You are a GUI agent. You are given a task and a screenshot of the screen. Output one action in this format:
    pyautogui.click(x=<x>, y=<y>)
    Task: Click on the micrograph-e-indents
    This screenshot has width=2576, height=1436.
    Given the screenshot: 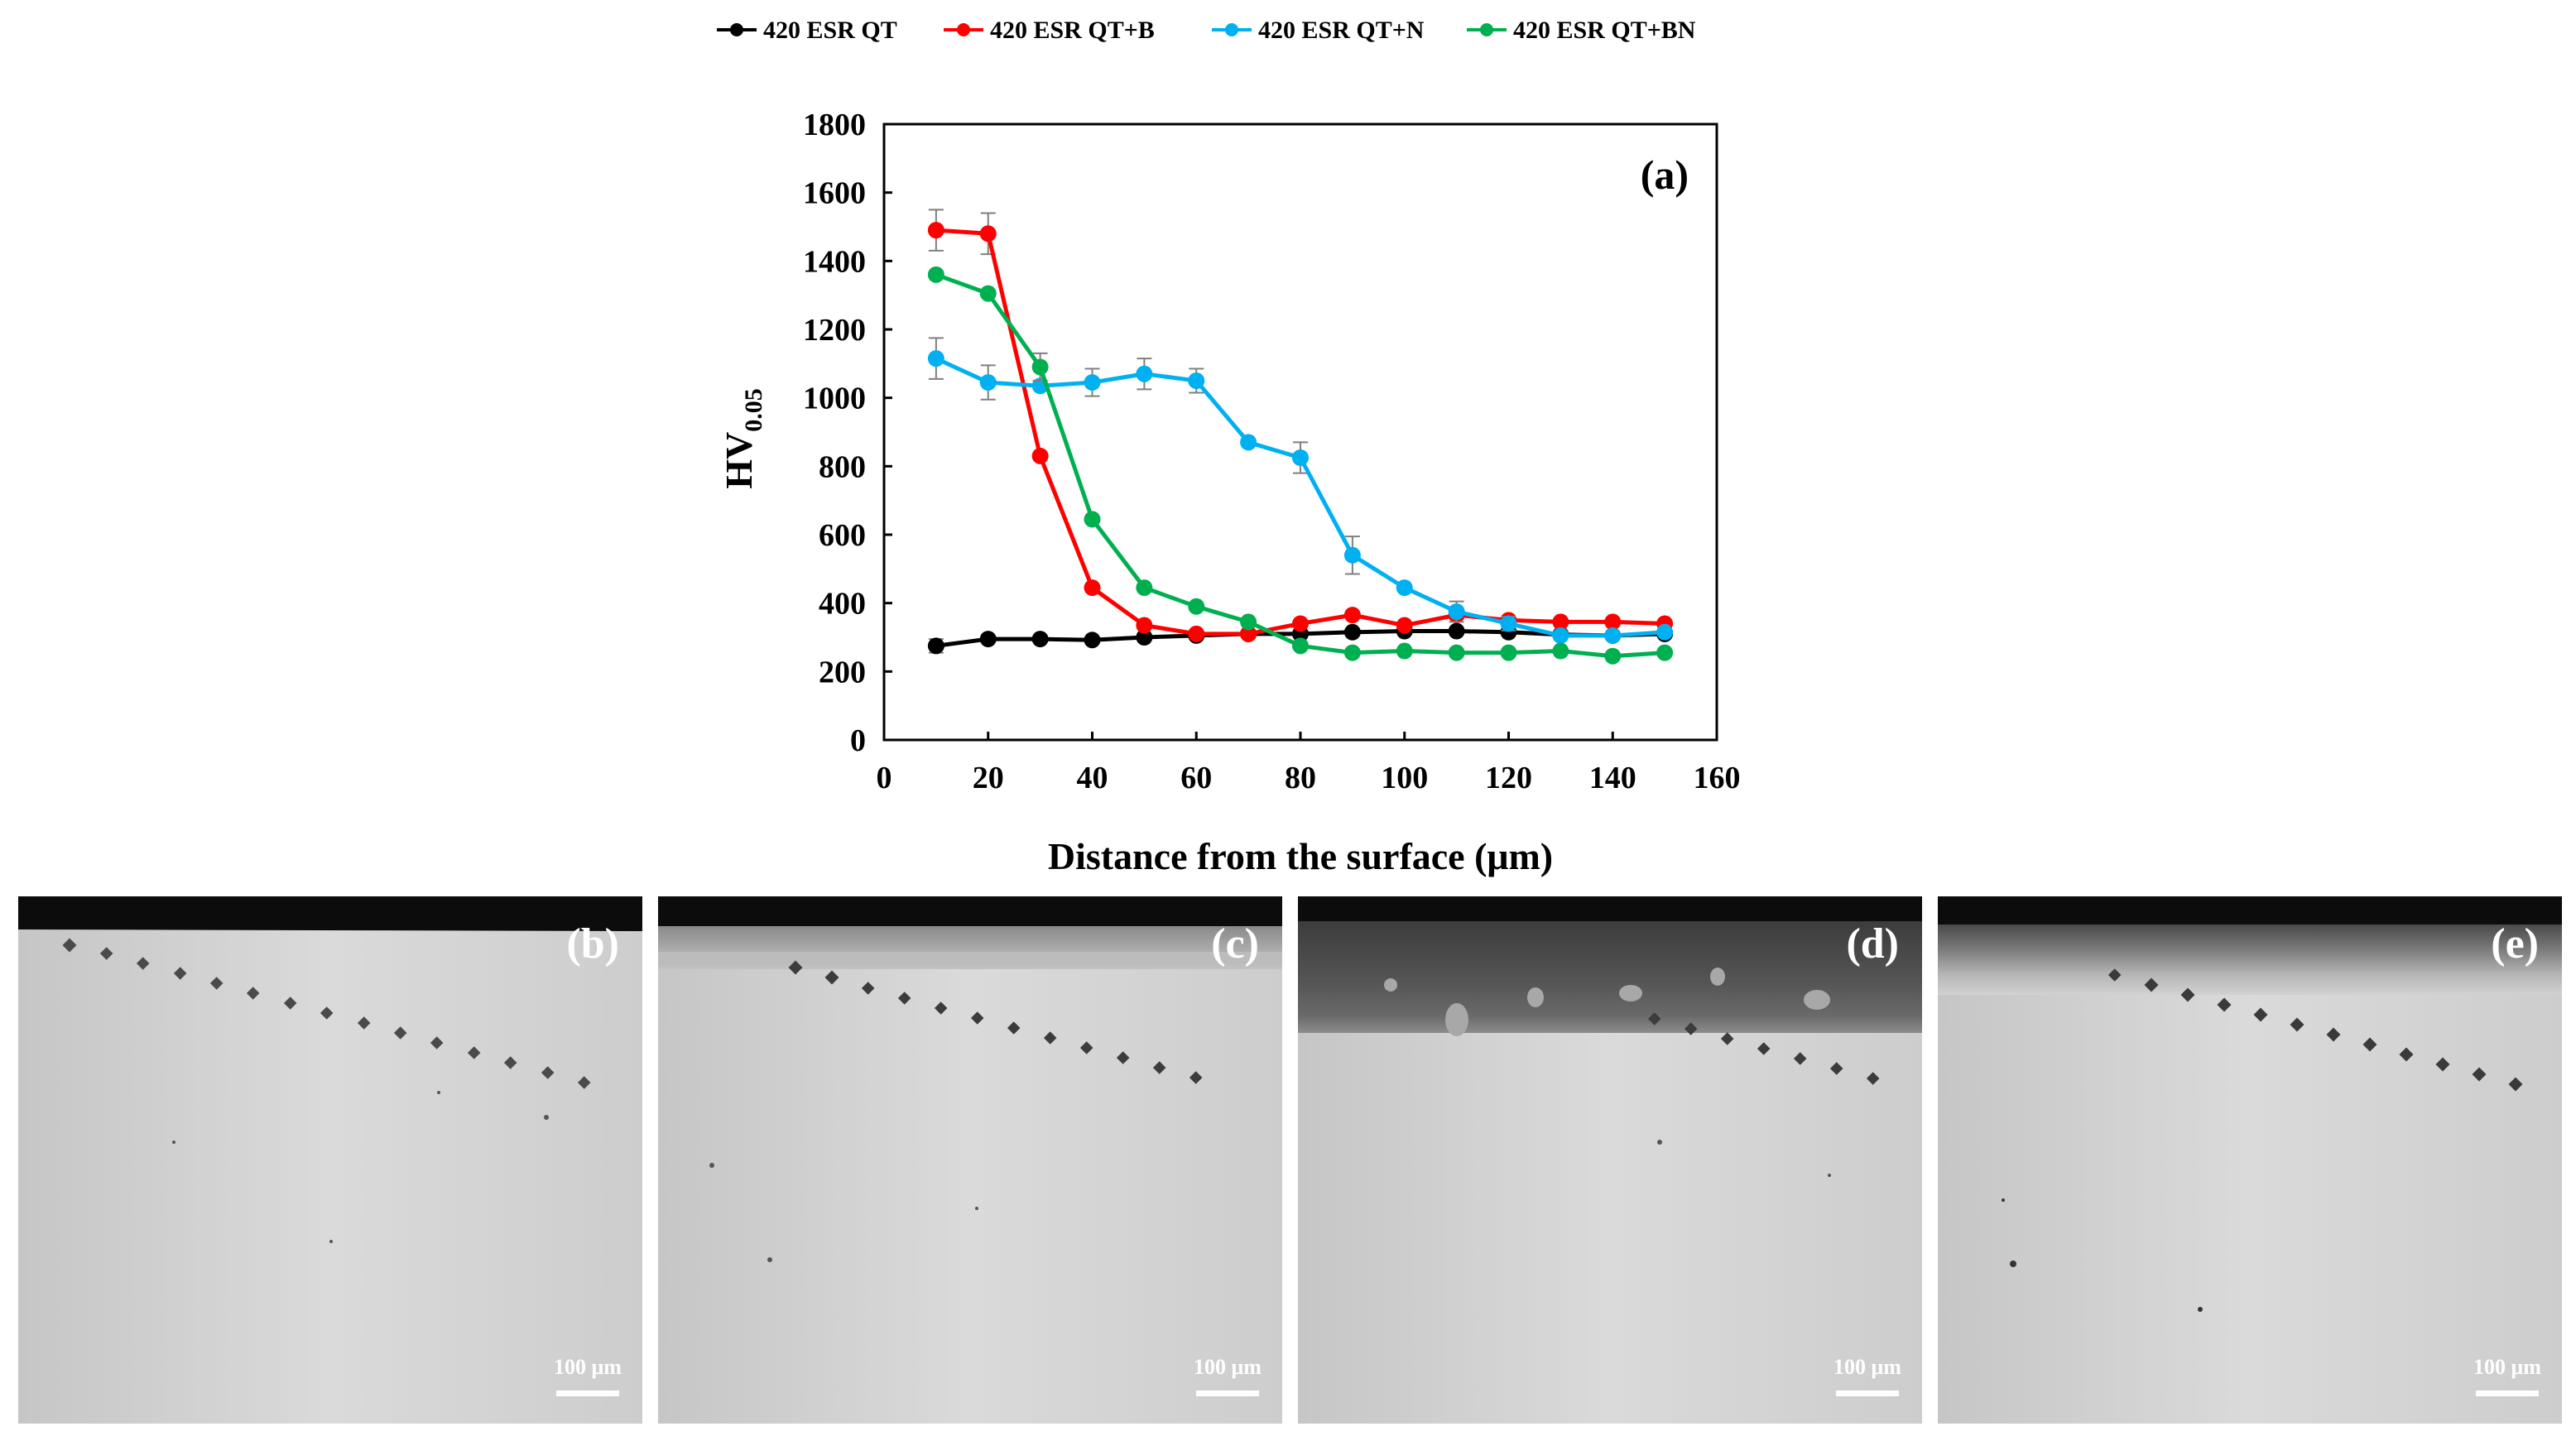 What is the action you would take?
    pyautogui.click(x=2315, y=1030)
    